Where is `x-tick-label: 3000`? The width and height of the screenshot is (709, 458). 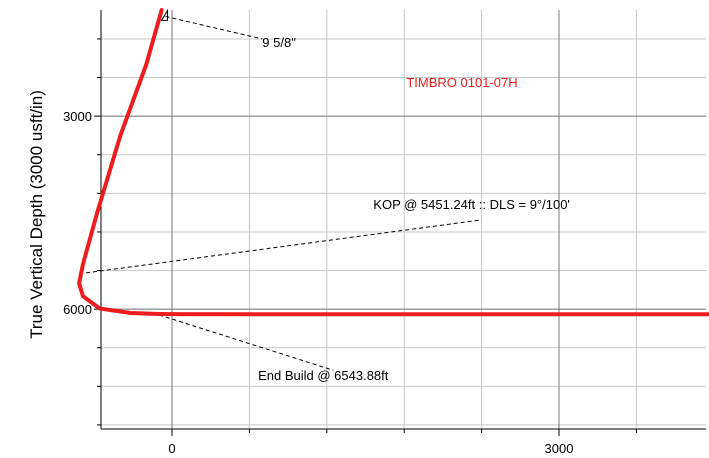 x-tick-label: 3000 is located at coordinates (559, 448).